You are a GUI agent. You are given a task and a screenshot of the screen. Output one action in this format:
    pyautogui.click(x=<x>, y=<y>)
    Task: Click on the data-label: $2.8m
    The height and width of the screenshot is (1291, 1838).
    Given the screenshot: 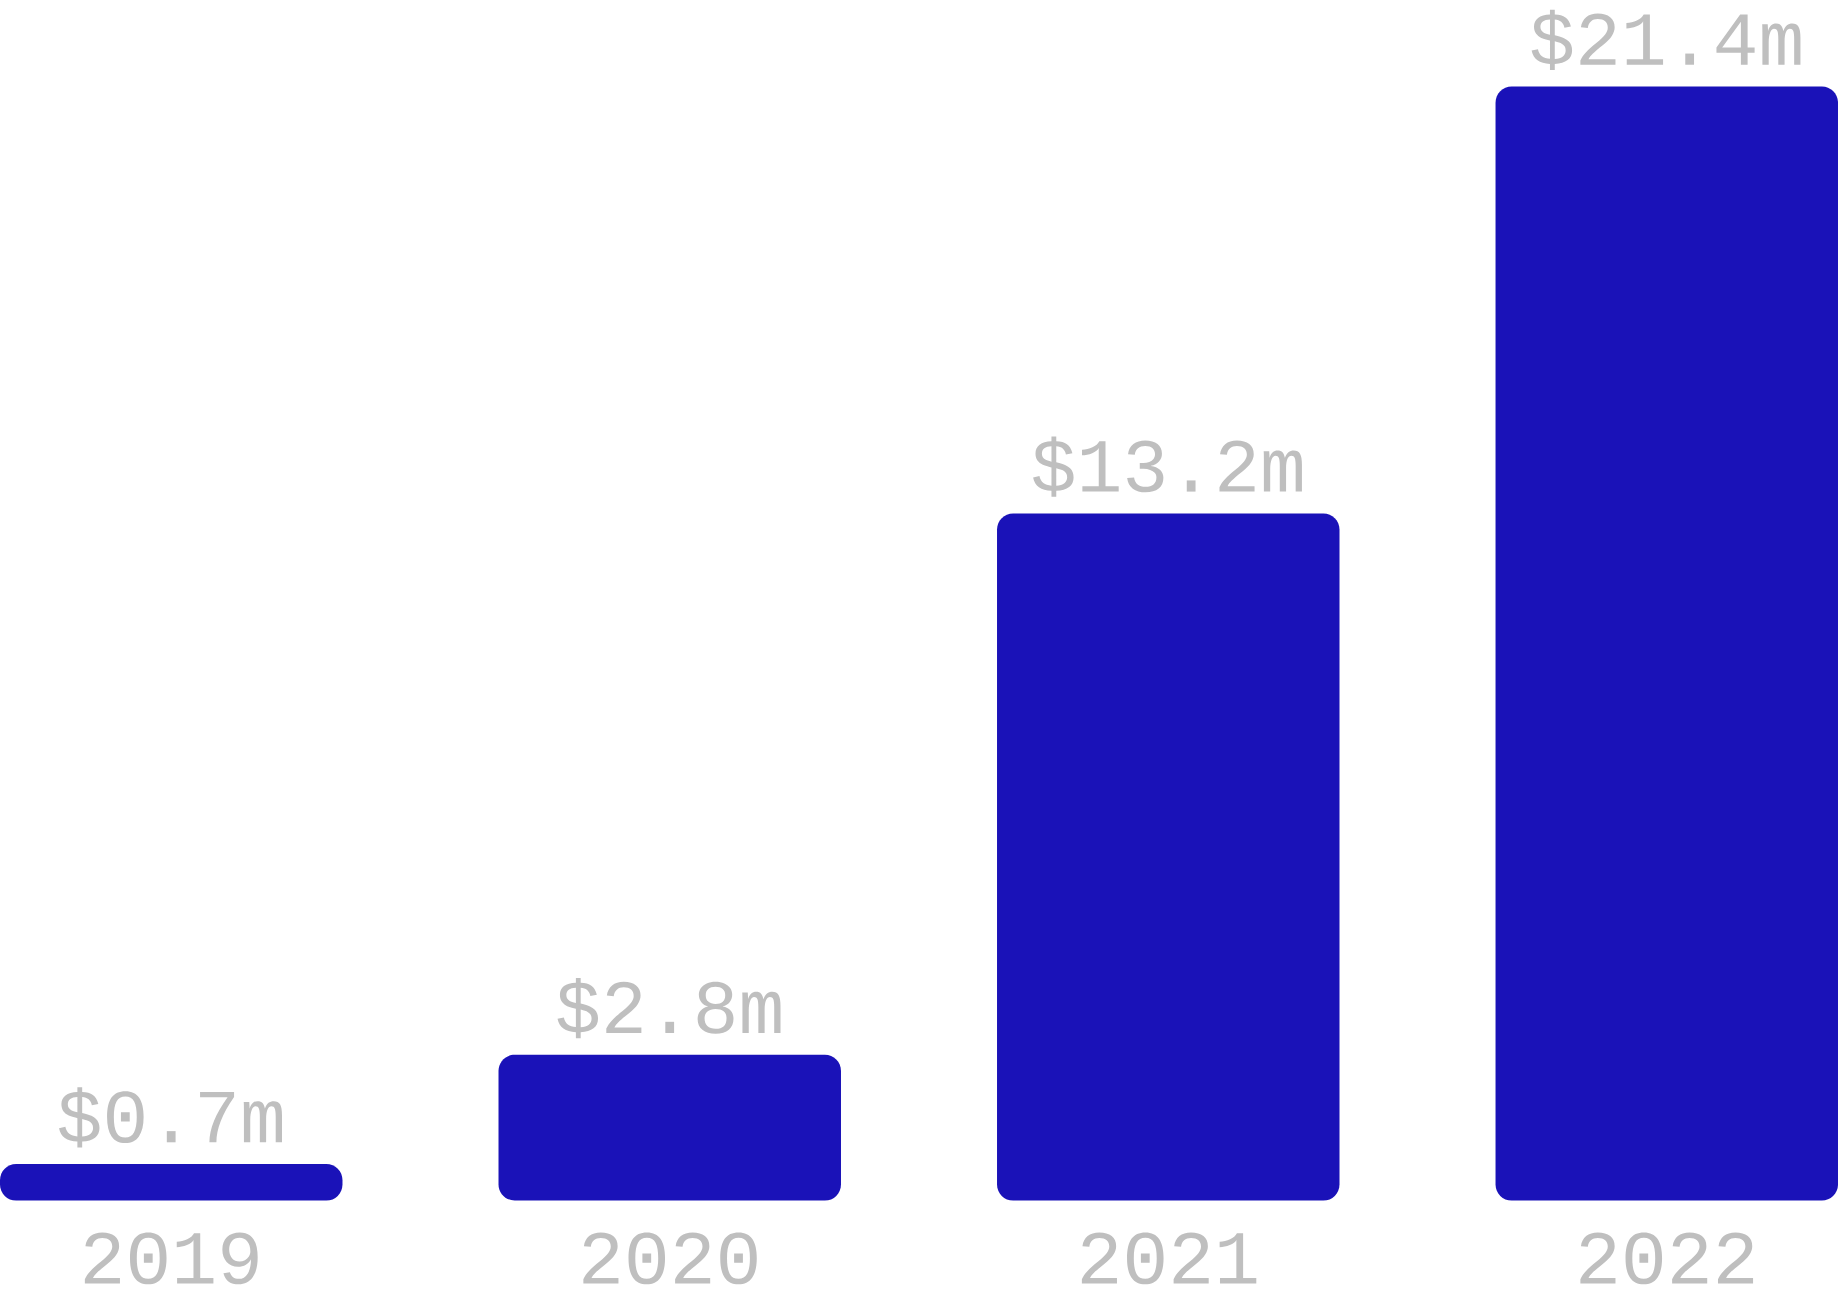 What is the action you would take?
    pyautogui.click(x=669, y=1008)
    